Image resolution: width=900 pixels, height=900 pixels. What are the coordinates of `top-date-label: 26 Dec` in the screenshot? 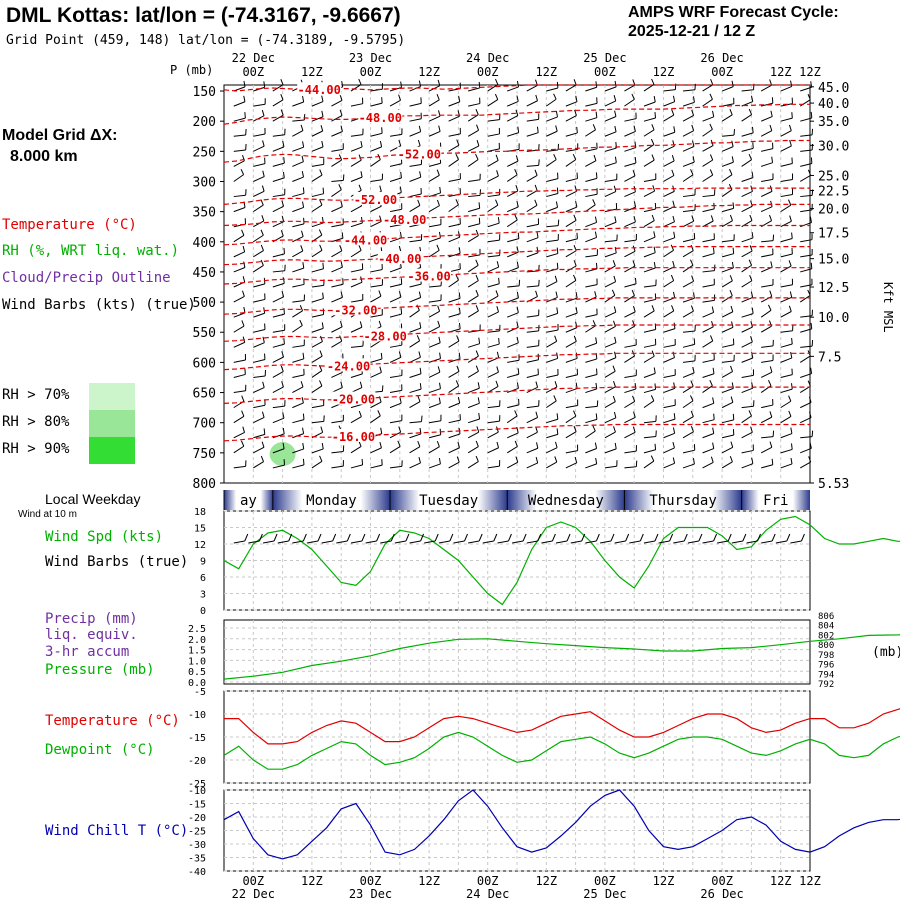 It's located at (721, 58).